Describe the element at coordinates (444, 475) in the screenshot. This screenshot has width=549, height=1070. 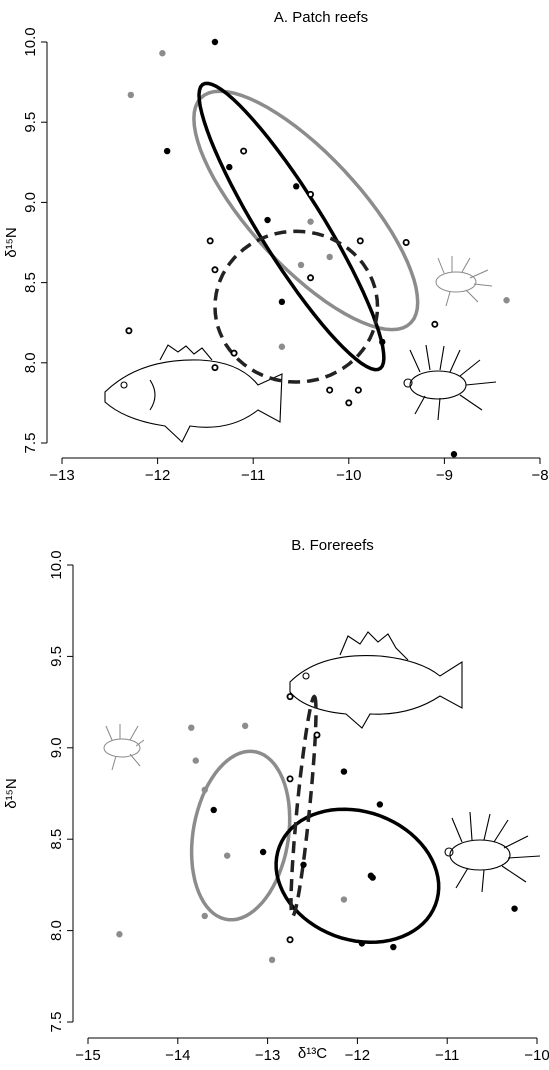
I see `x-tick-label: −9` at that location.